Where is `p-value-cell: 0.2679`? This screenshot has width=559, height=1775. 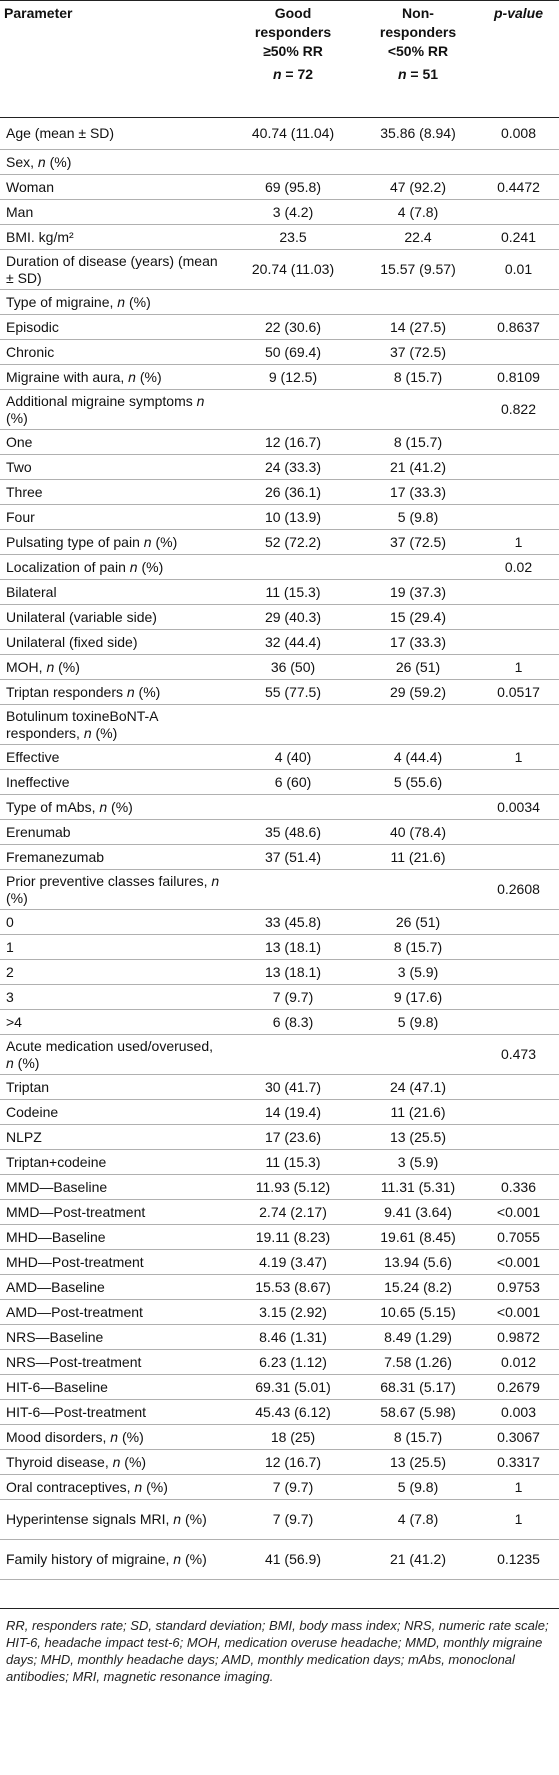
p-value-cell: 0.2679 is located at coordinates (518, 1387).